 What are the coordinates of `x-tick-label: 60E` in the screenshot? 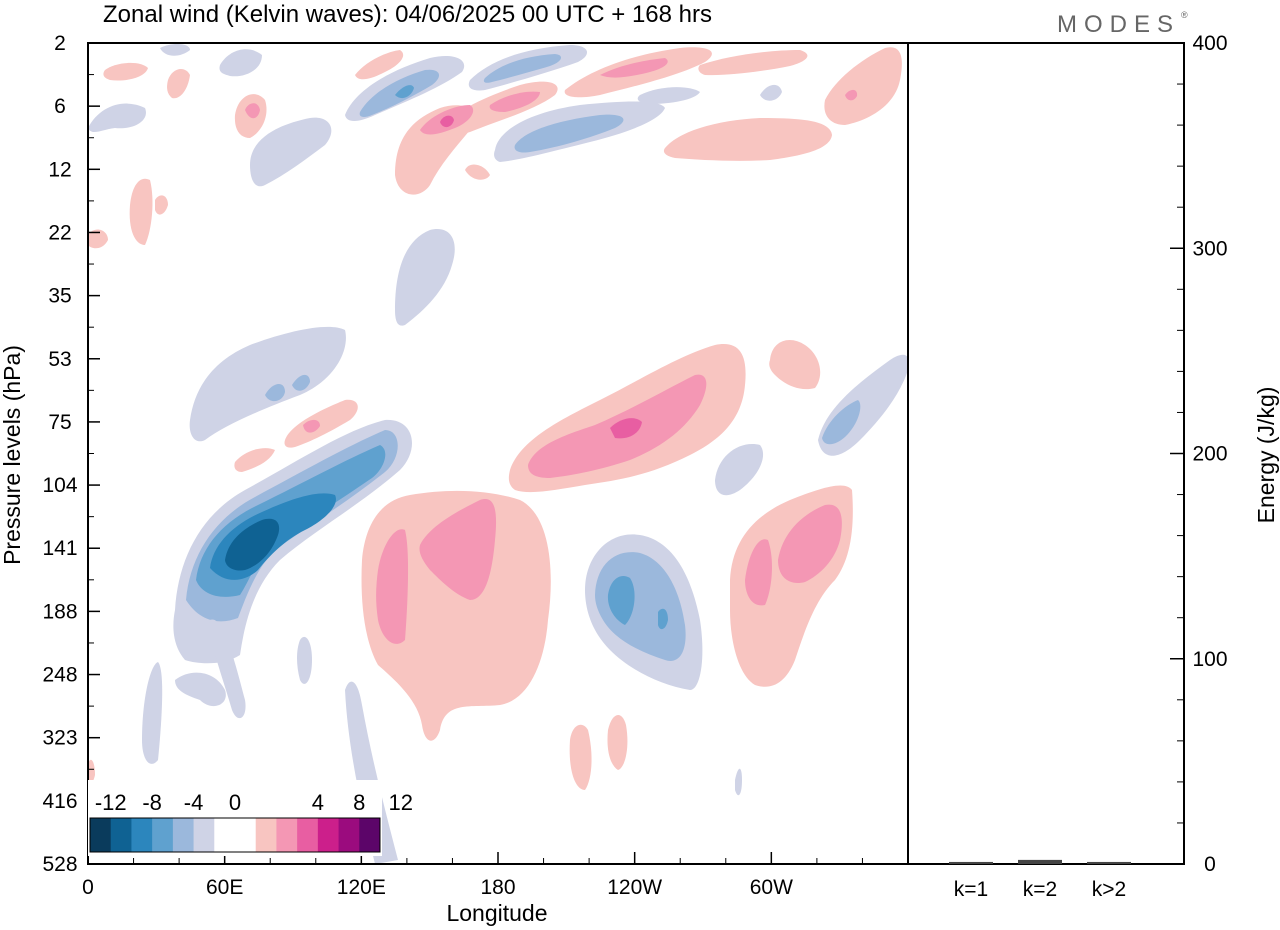 It's located at (224, 887).